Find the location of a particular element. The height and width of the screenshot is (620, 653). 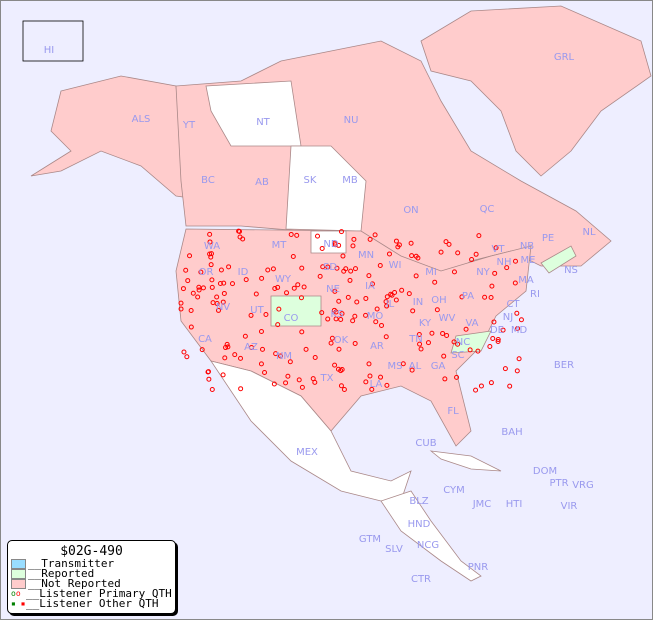

region-label-gtm: GTM is located at coordinates (370, 539).